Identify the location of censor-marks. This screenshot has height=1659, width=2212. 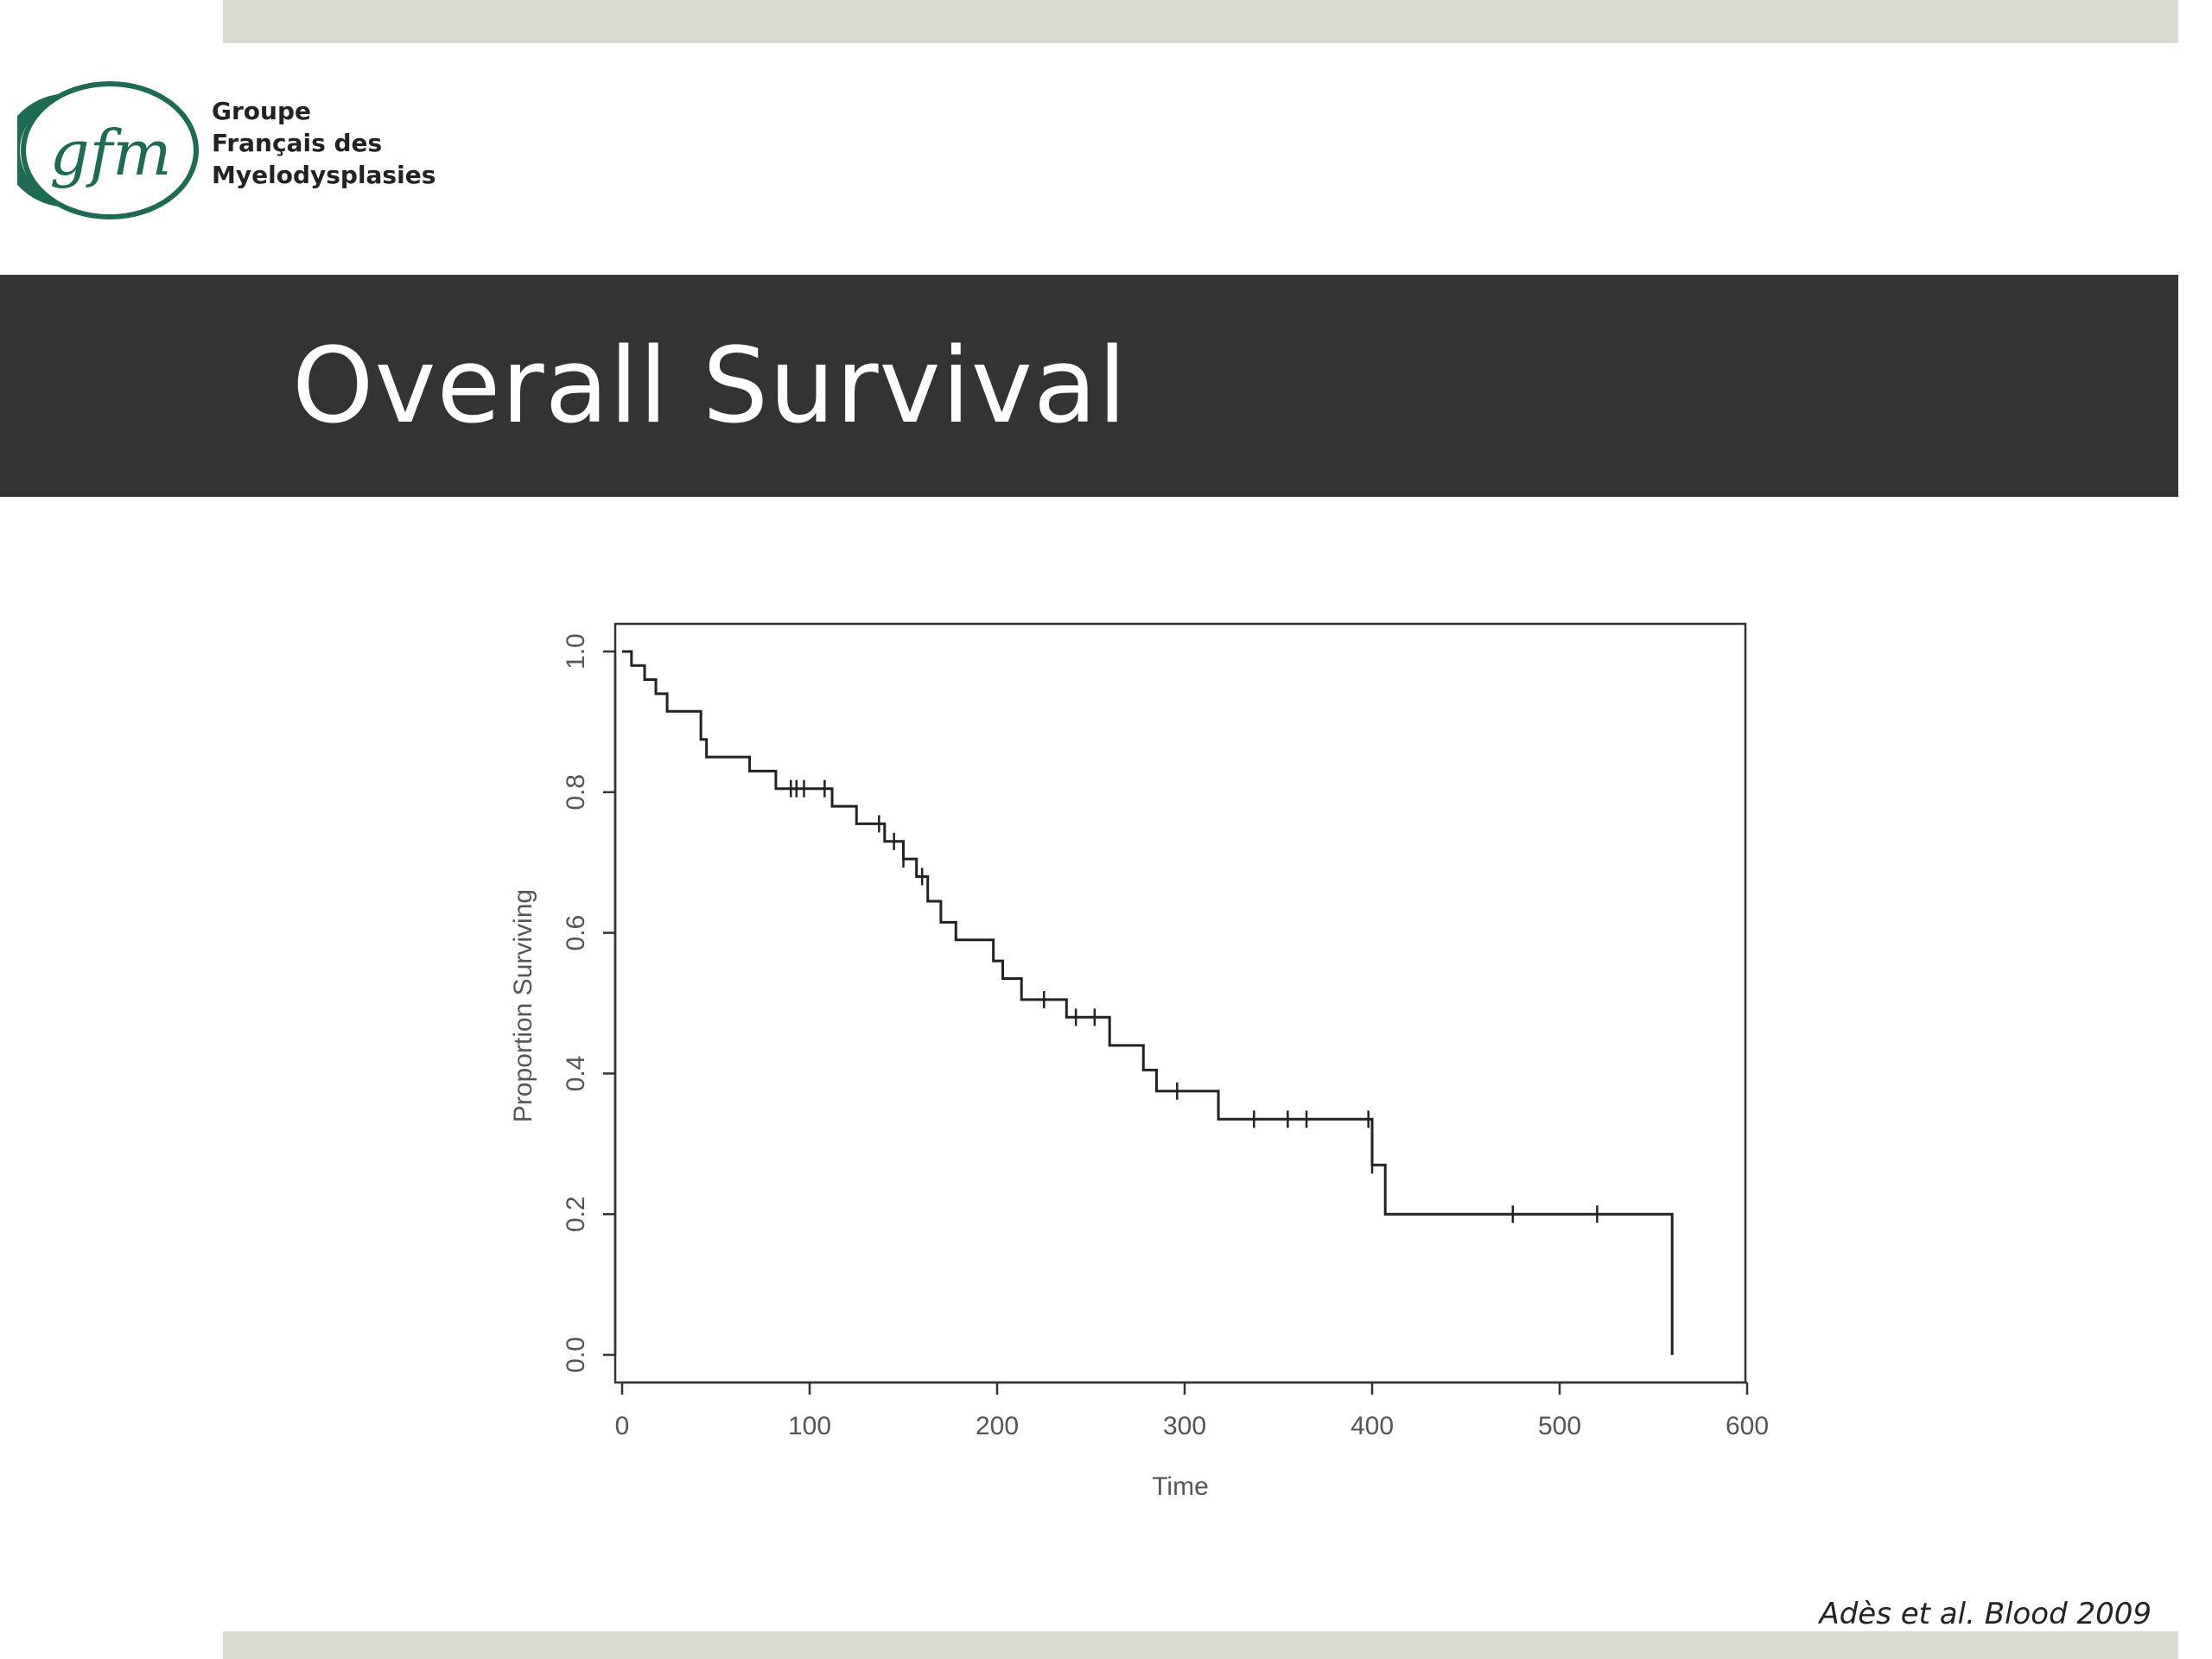
(1194, 1001).